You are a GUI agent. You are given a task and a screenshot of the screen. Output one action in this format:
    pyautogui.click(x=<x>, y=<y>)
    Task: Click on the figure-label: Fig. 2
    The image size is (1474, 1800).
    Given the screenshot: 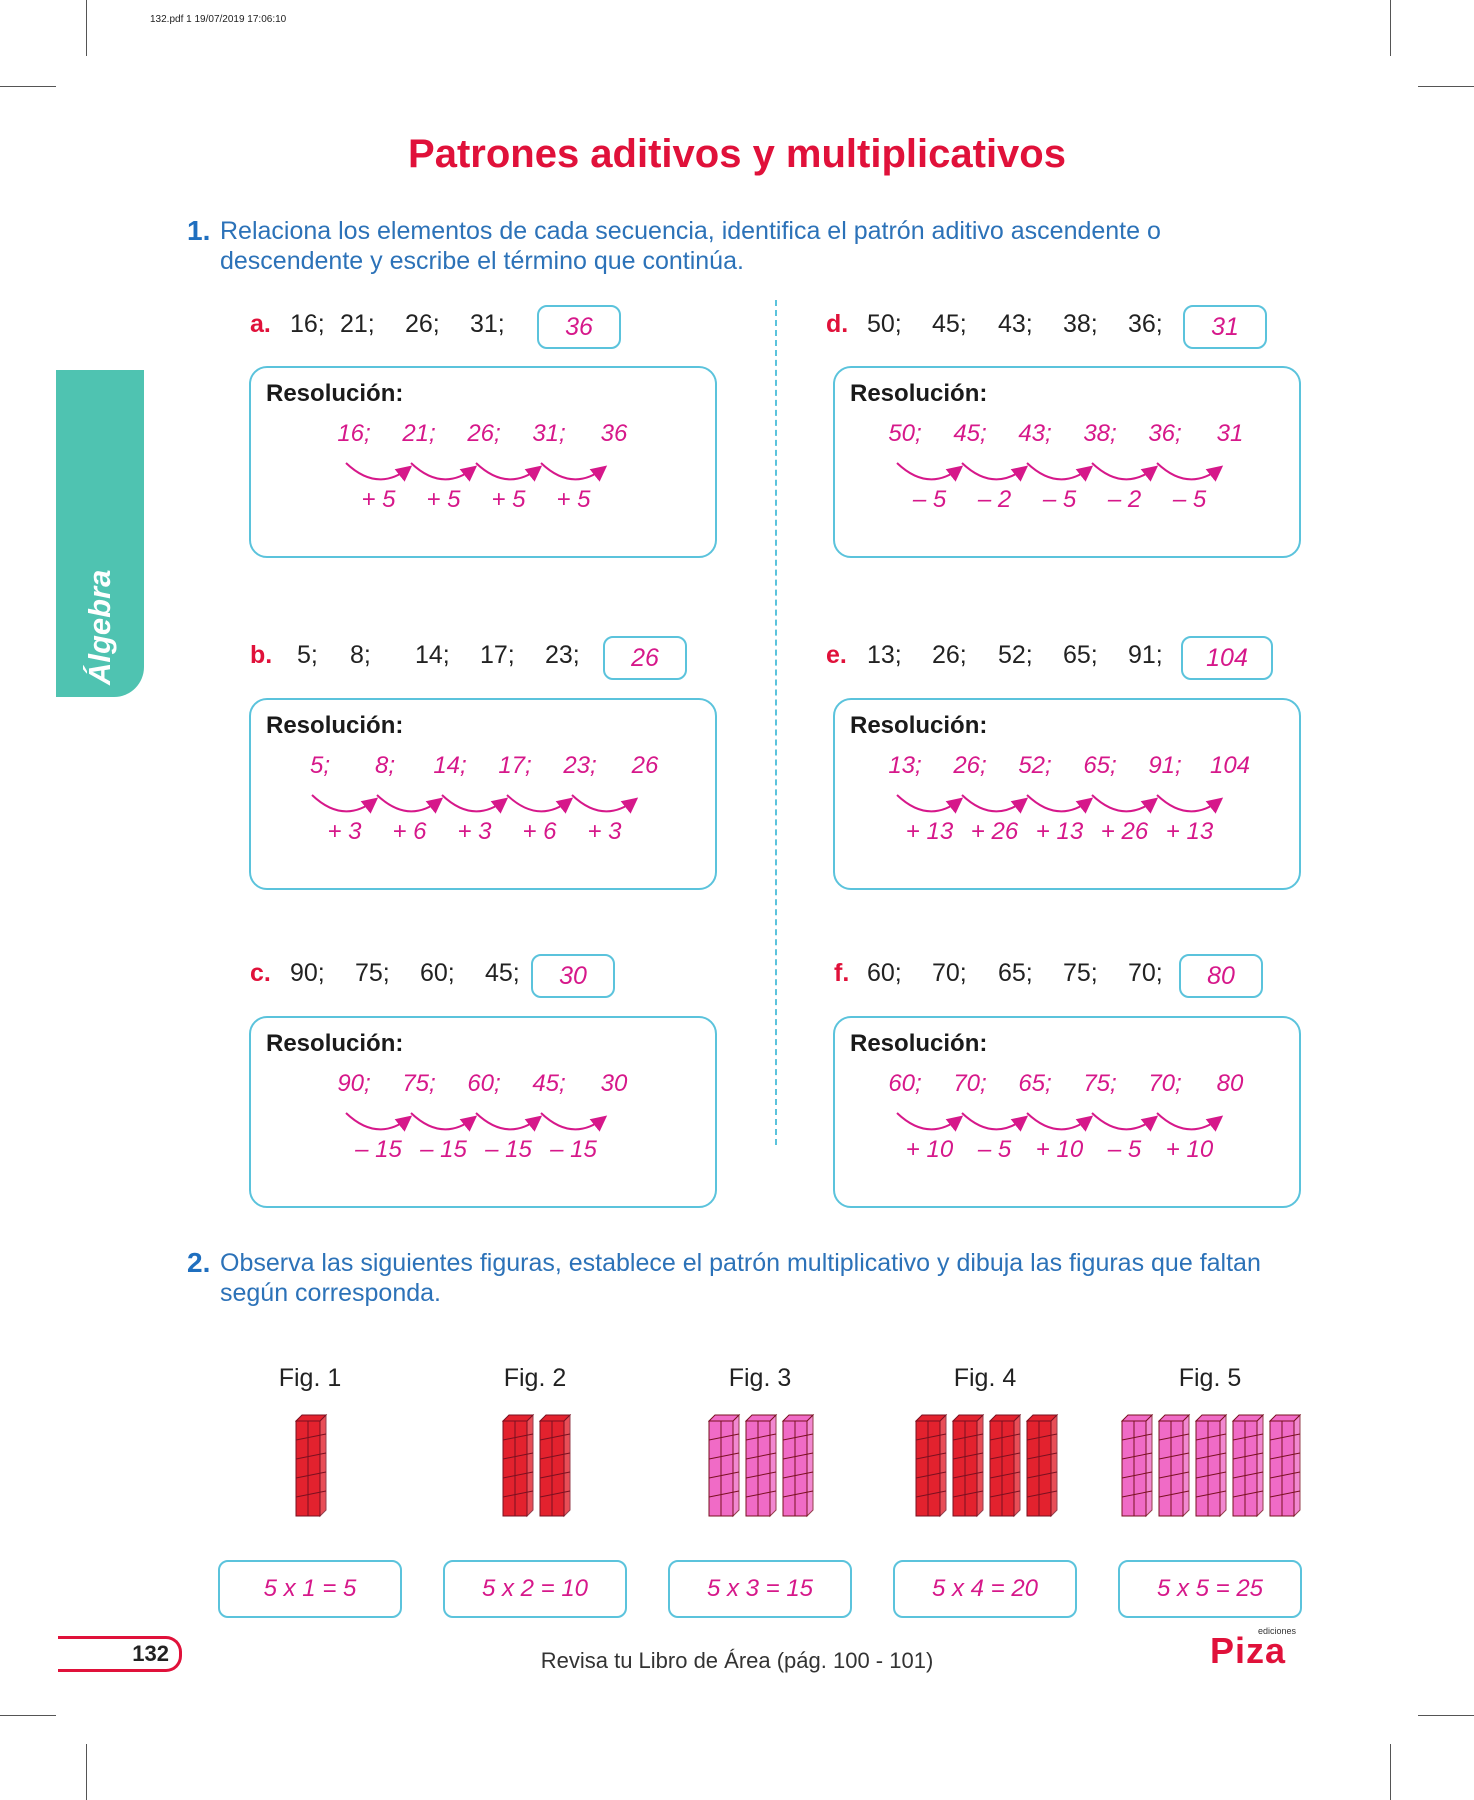 What is the action you would take?
    pyautogui.click(x=535, y=1378)
    